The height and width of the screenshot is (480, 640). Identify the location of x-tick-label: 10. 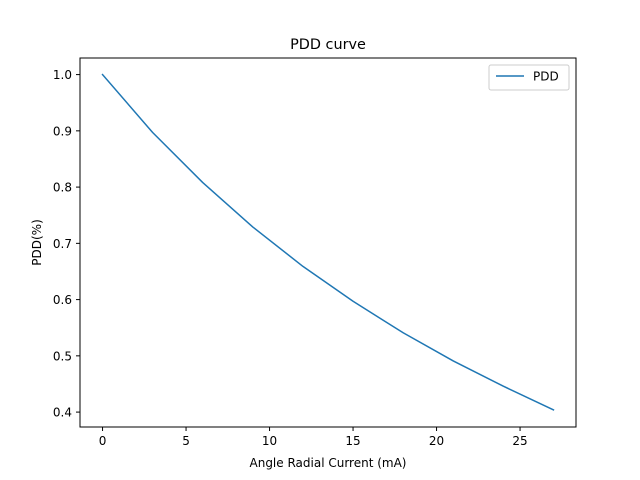
(269, 441).